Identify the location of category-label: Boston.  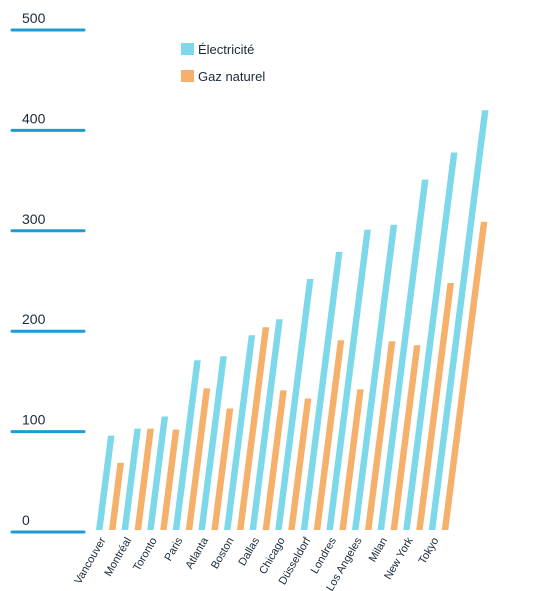
(223, 554).